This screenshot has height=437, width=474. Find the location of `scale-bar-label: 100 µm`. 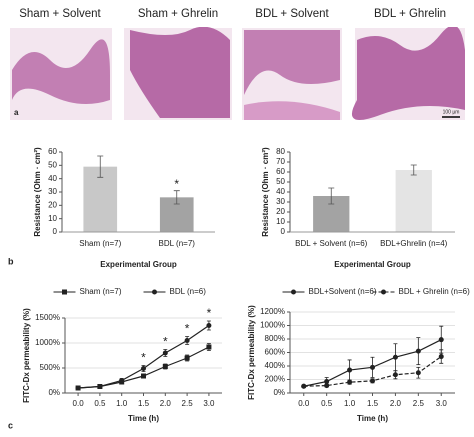

scale-bar-label: 100 µm is located at coordinates (451, 112).